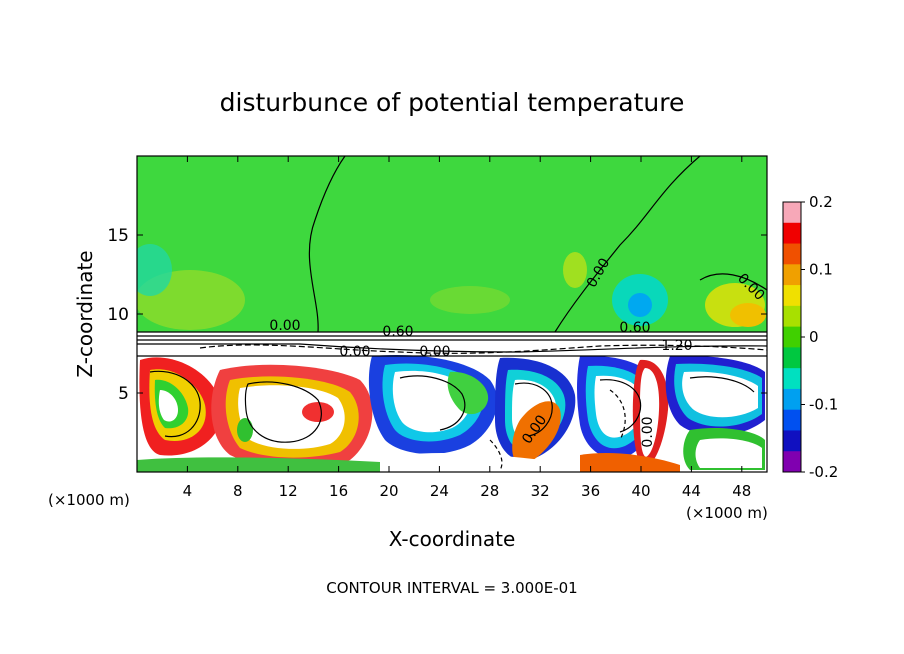  Describe the element at coordinates (452, 539) in the screenshot. I see `x-axis-label: X-coordinate` at that location.